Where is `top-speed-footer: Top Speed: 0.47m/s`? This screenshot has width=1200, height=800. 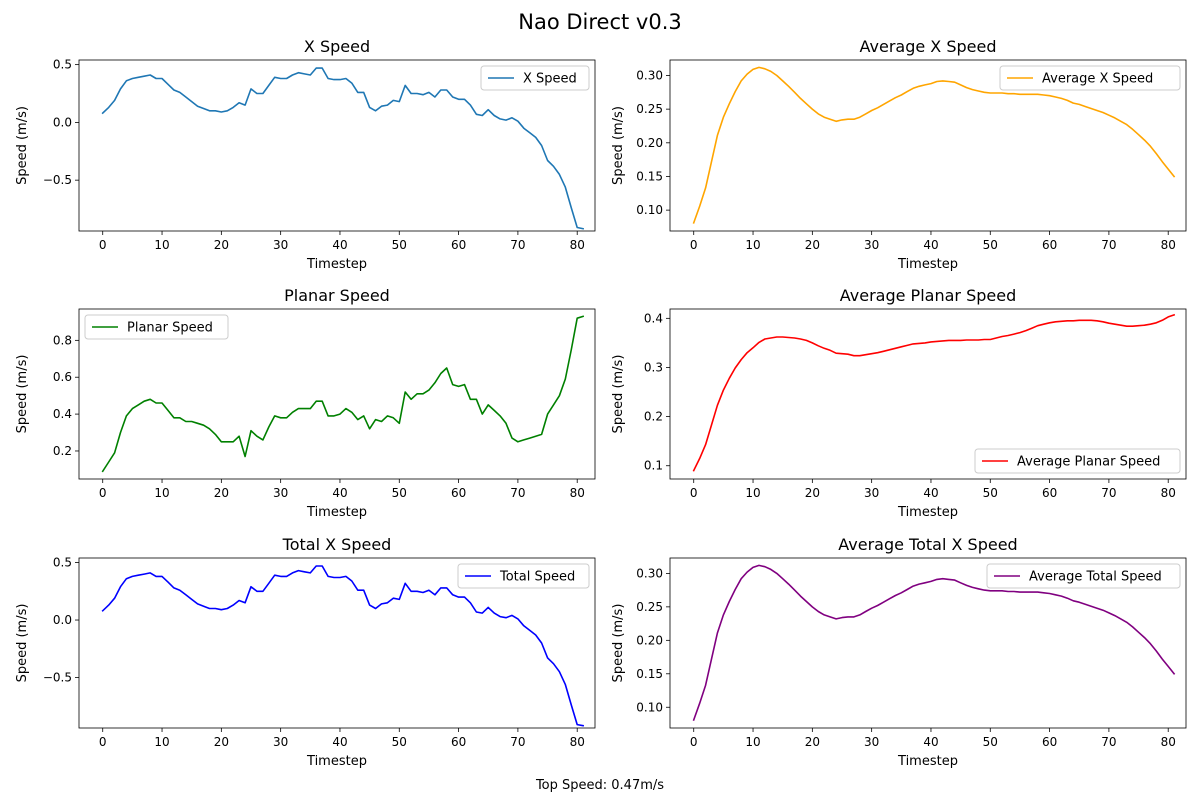
top-speed-footer: Top Speed: 0.47m/s is located at coordinates (600, 785).